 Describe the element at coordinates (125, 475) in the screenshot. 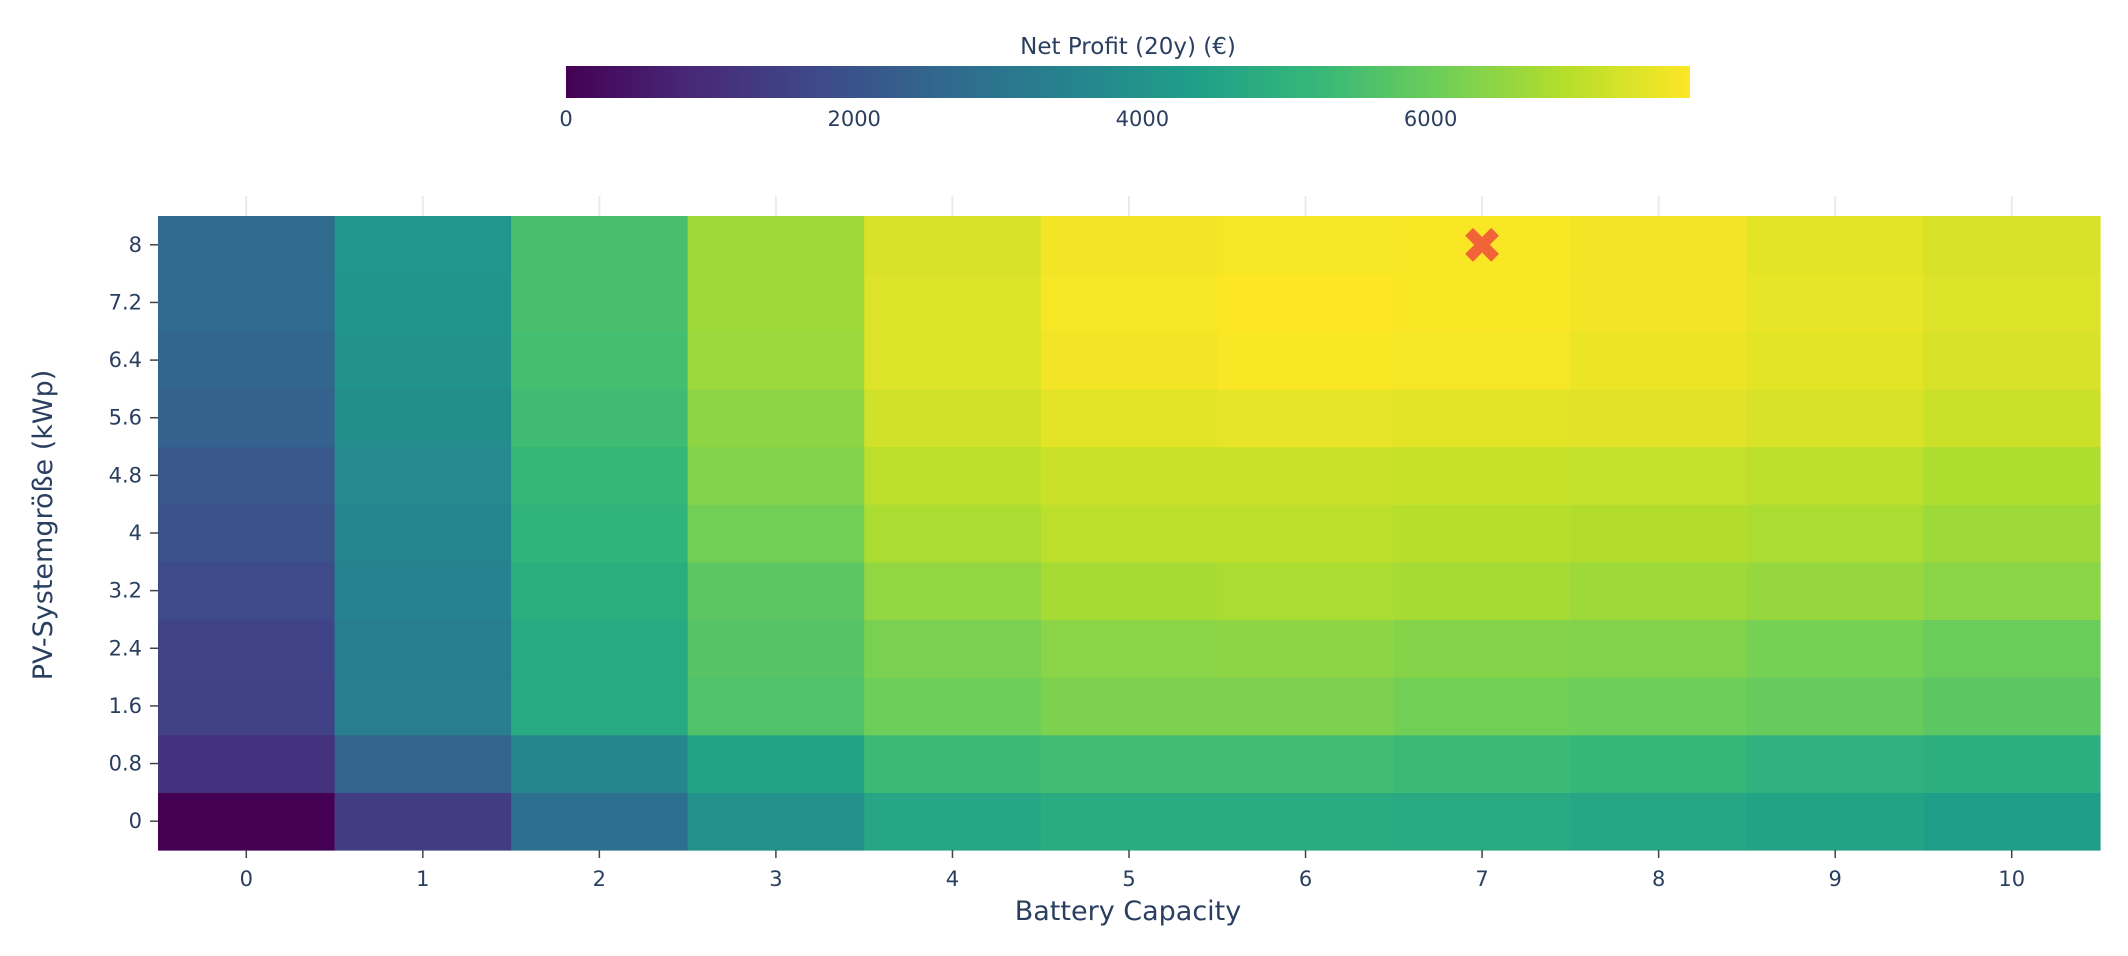

I see `y-tick-label: 4.8` at that location.